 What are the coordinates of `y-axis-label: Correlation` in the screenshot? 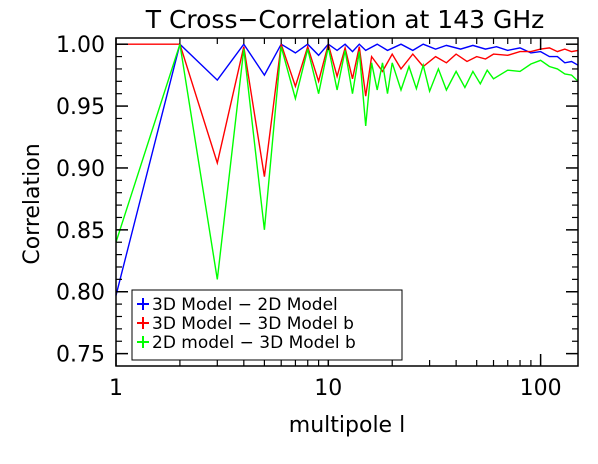 It's located at (32, 203).